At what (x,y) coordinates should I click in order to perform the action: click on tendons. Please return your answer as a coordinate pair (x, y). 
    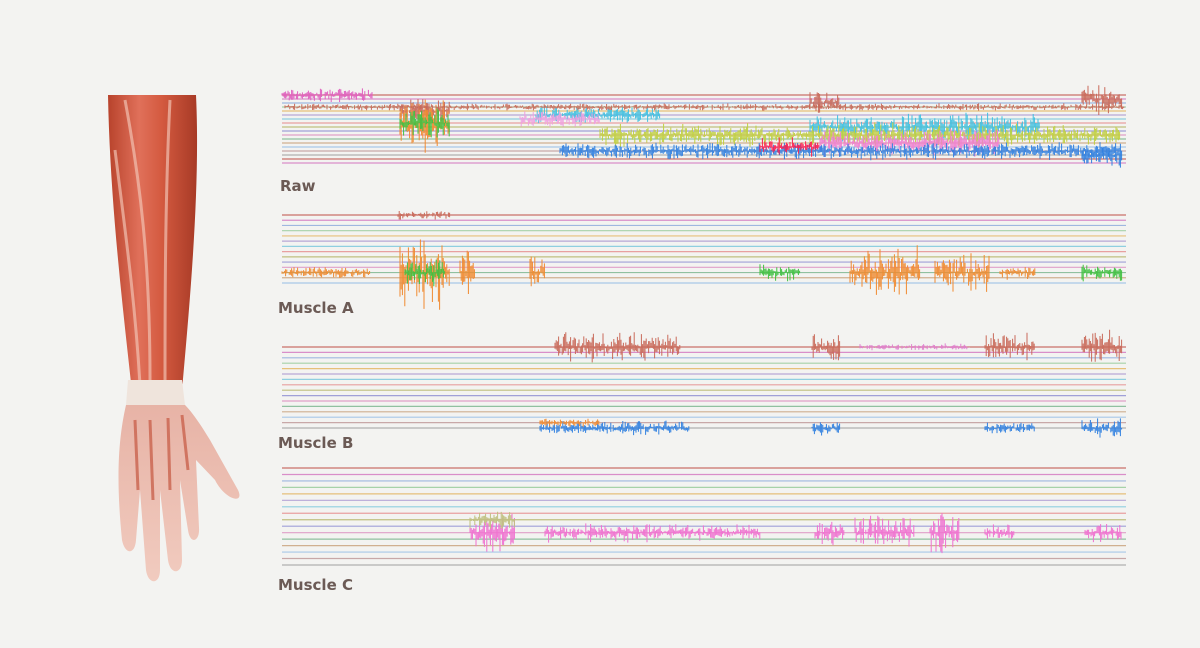
    Looking at the image, I should click on (142, 242).